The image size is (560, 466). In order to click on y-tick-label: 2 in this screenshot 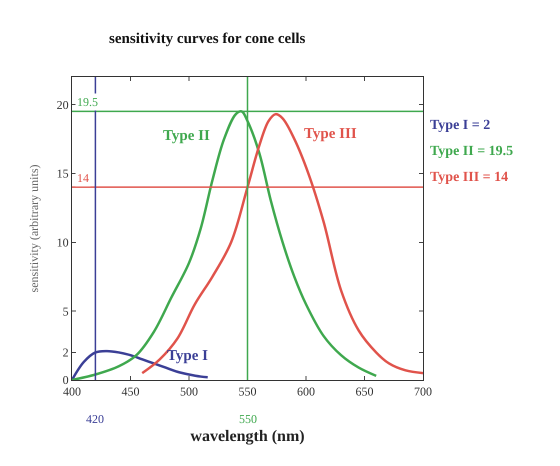, I will do `click(65, 353)`.